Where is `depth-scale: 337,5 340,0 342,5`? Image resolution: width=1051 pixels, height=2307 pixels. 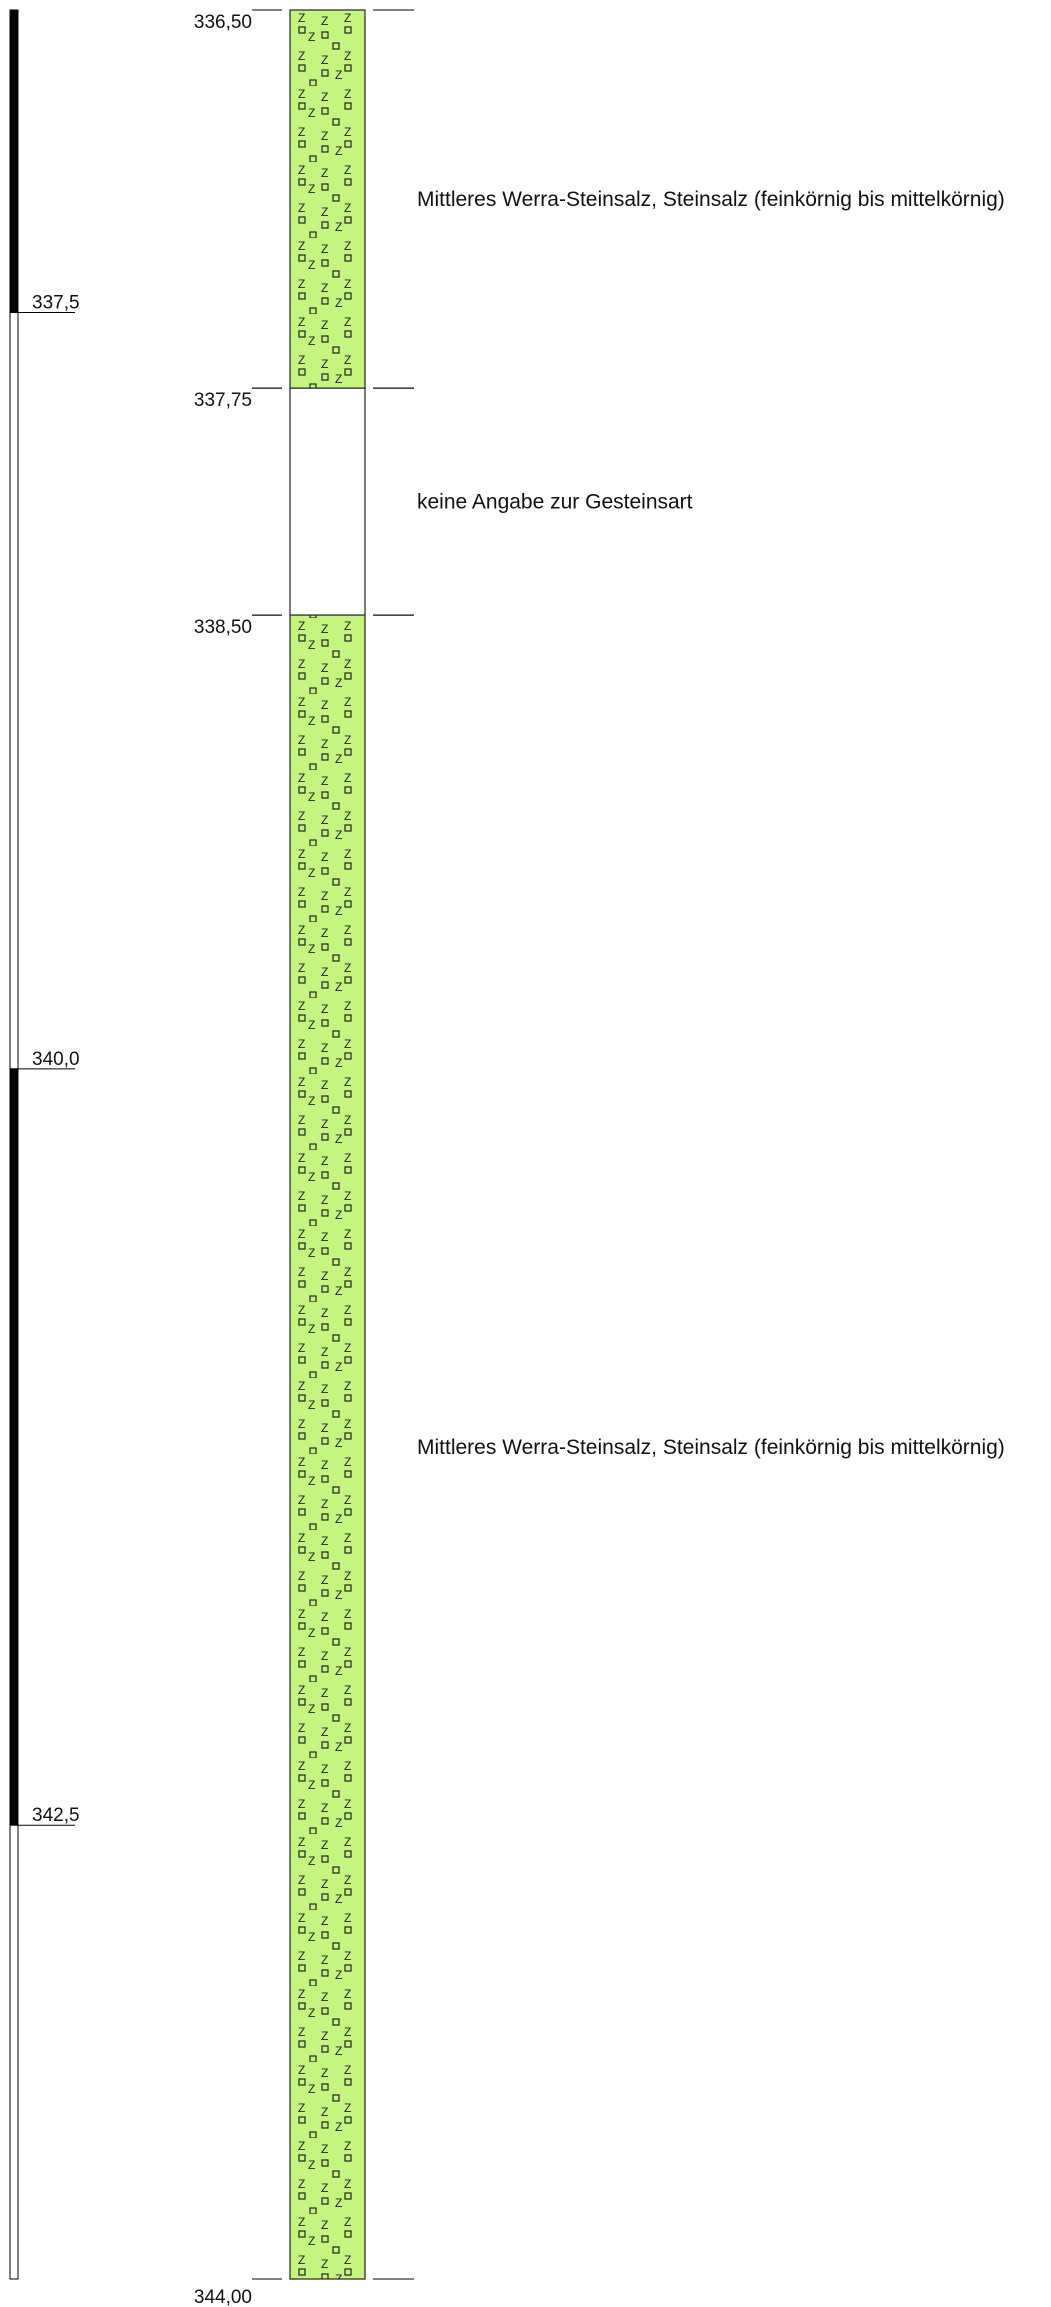
depth-scale: 337,5 340,0 342,5 is located at coordinates (44, 1144).